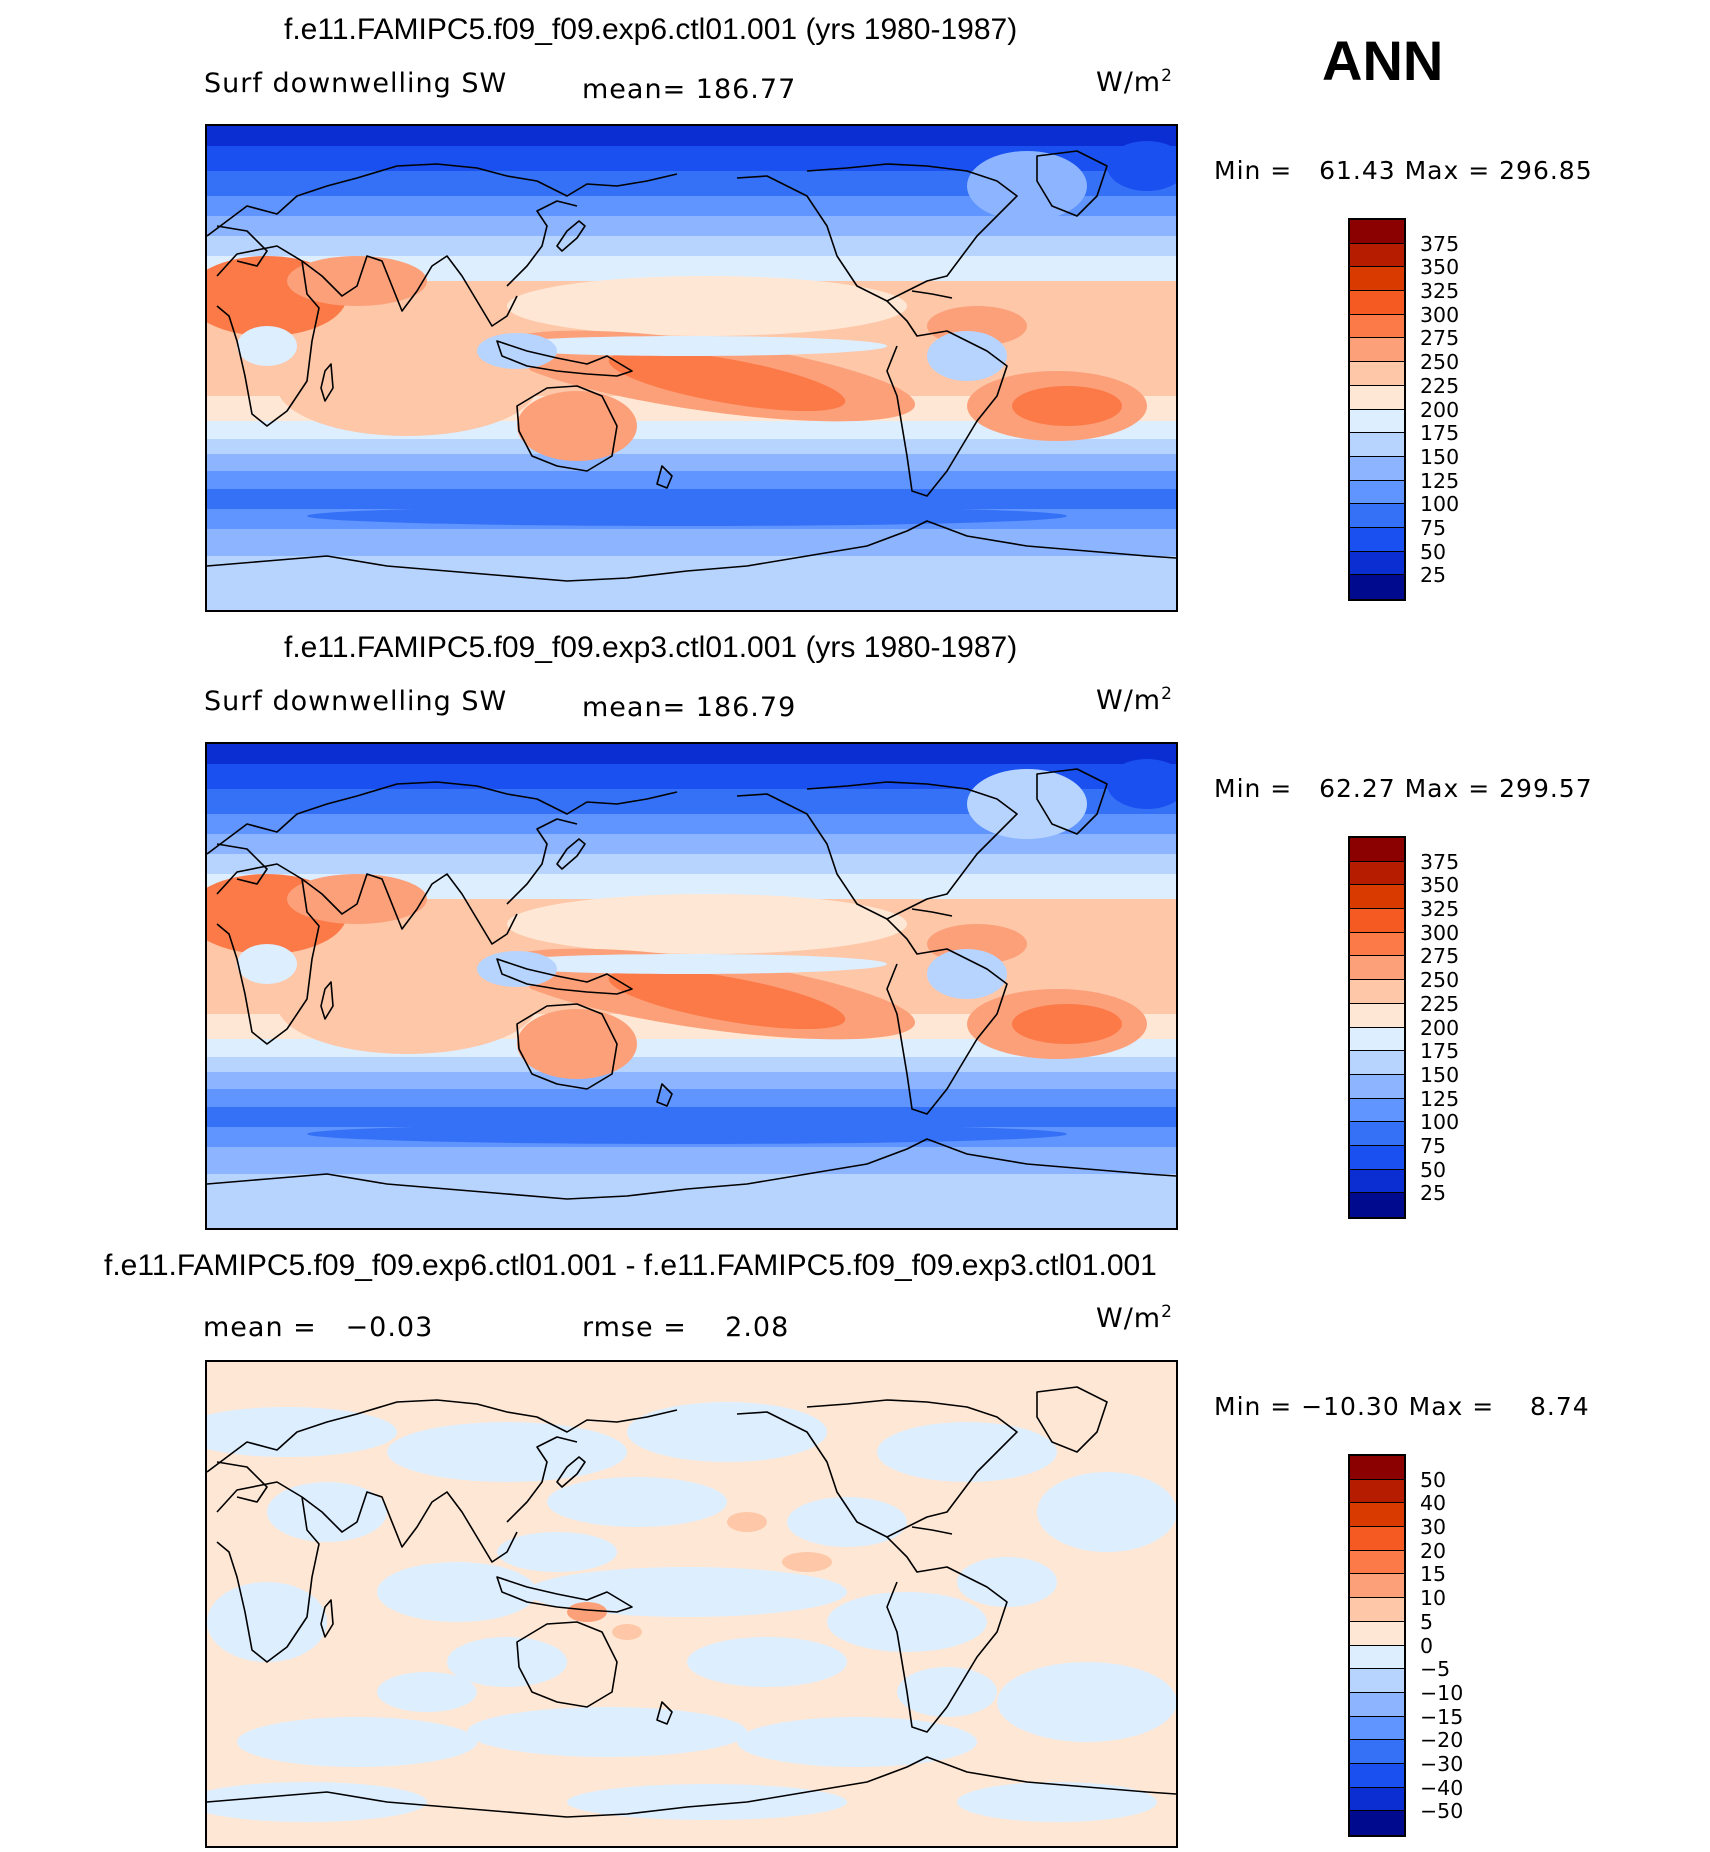 The width and height of the screenshot is (1710, 1852). What do you see at coordinates (318, 1327) in the screenshot?
I see `panel-3-mean-label: mean = −0.03` at bounding box center [318, 1327].